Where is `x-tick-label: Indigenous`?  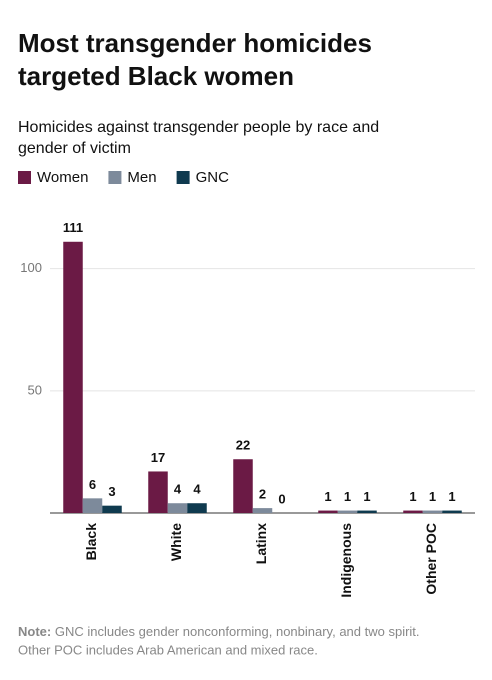 x-tick-label: Indigenous is located at coordinates (346, 560).